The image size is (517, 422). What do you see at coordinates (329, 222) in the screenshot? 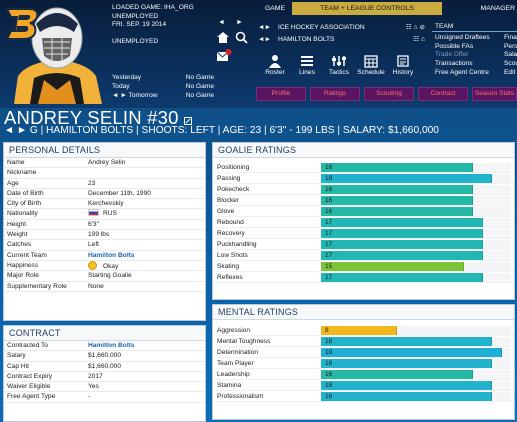
I see `rating-value: 17` at bounding box center [329, 222].